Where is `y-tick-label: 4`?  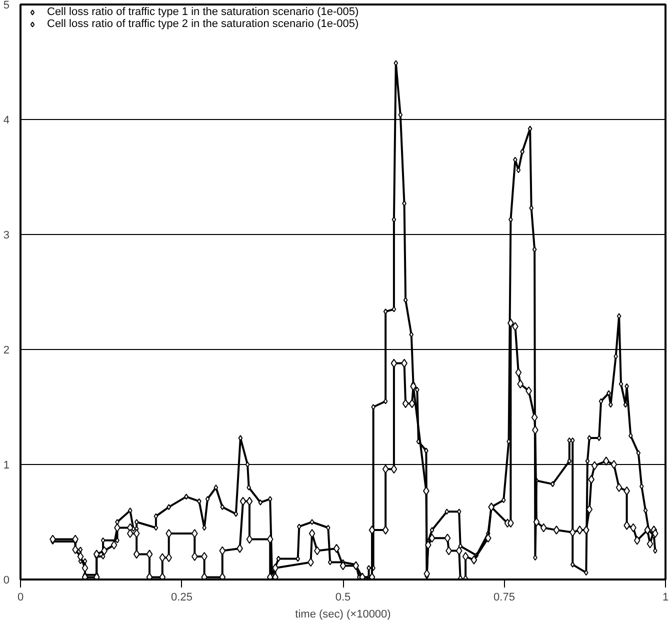
y-tick-label: 4 is located at coordinates (6, 120).